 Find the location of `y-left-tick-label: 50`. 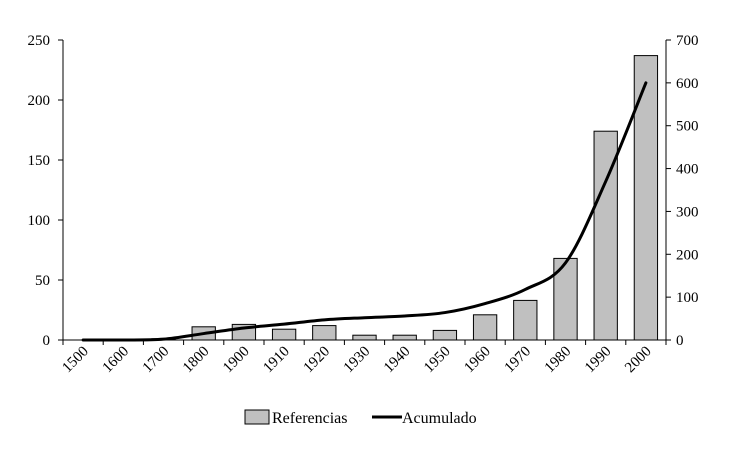

y-left-tick-label: 50 is located at coordinates (42, 281).